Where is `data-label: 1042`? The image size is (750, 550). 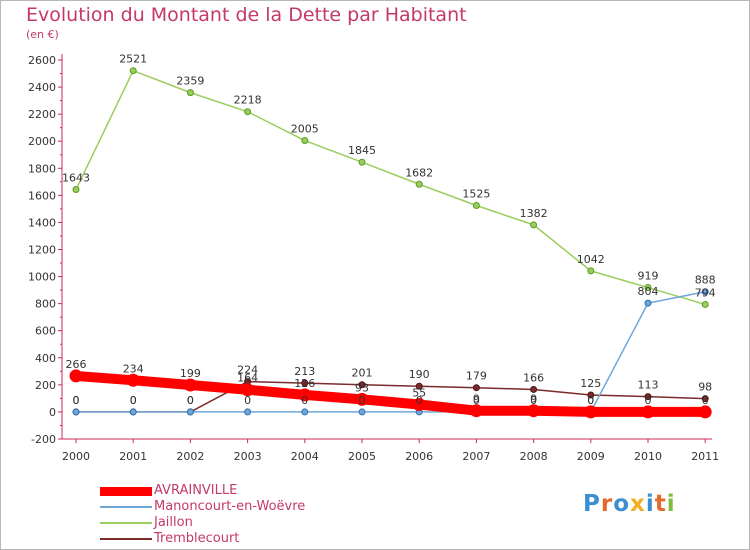
data-label: 1042 is located at coordinates (591, 259).